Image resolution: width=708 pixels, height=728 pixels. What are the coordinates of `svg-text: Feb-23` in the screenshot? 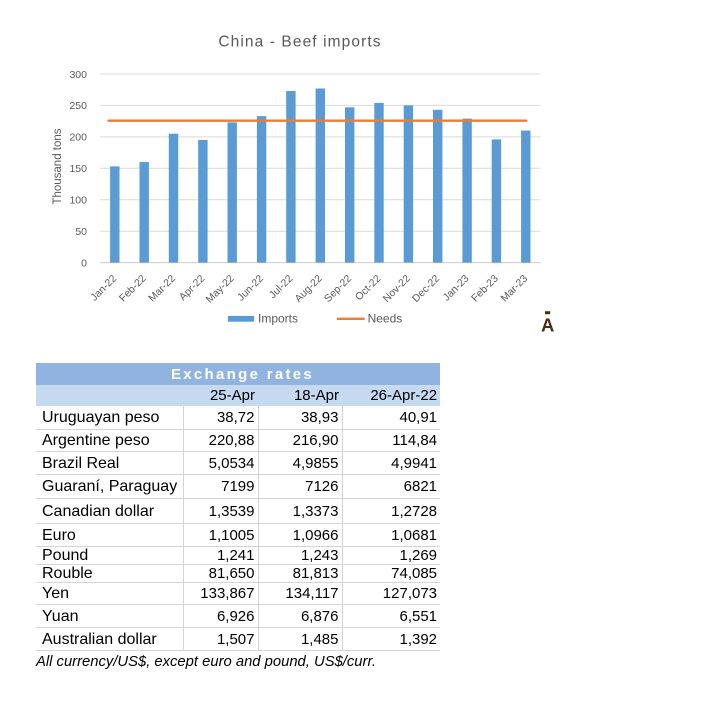 It's located at (485, 288).